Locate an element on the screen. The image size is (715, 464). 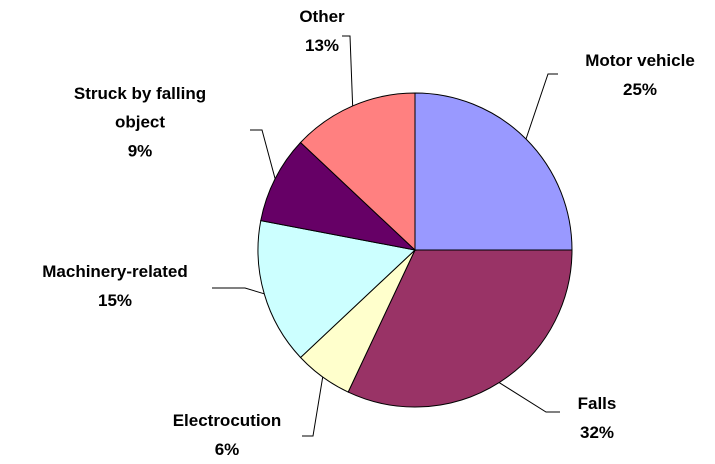
slice-value-label: 32% is located at coordinates (597, 432).